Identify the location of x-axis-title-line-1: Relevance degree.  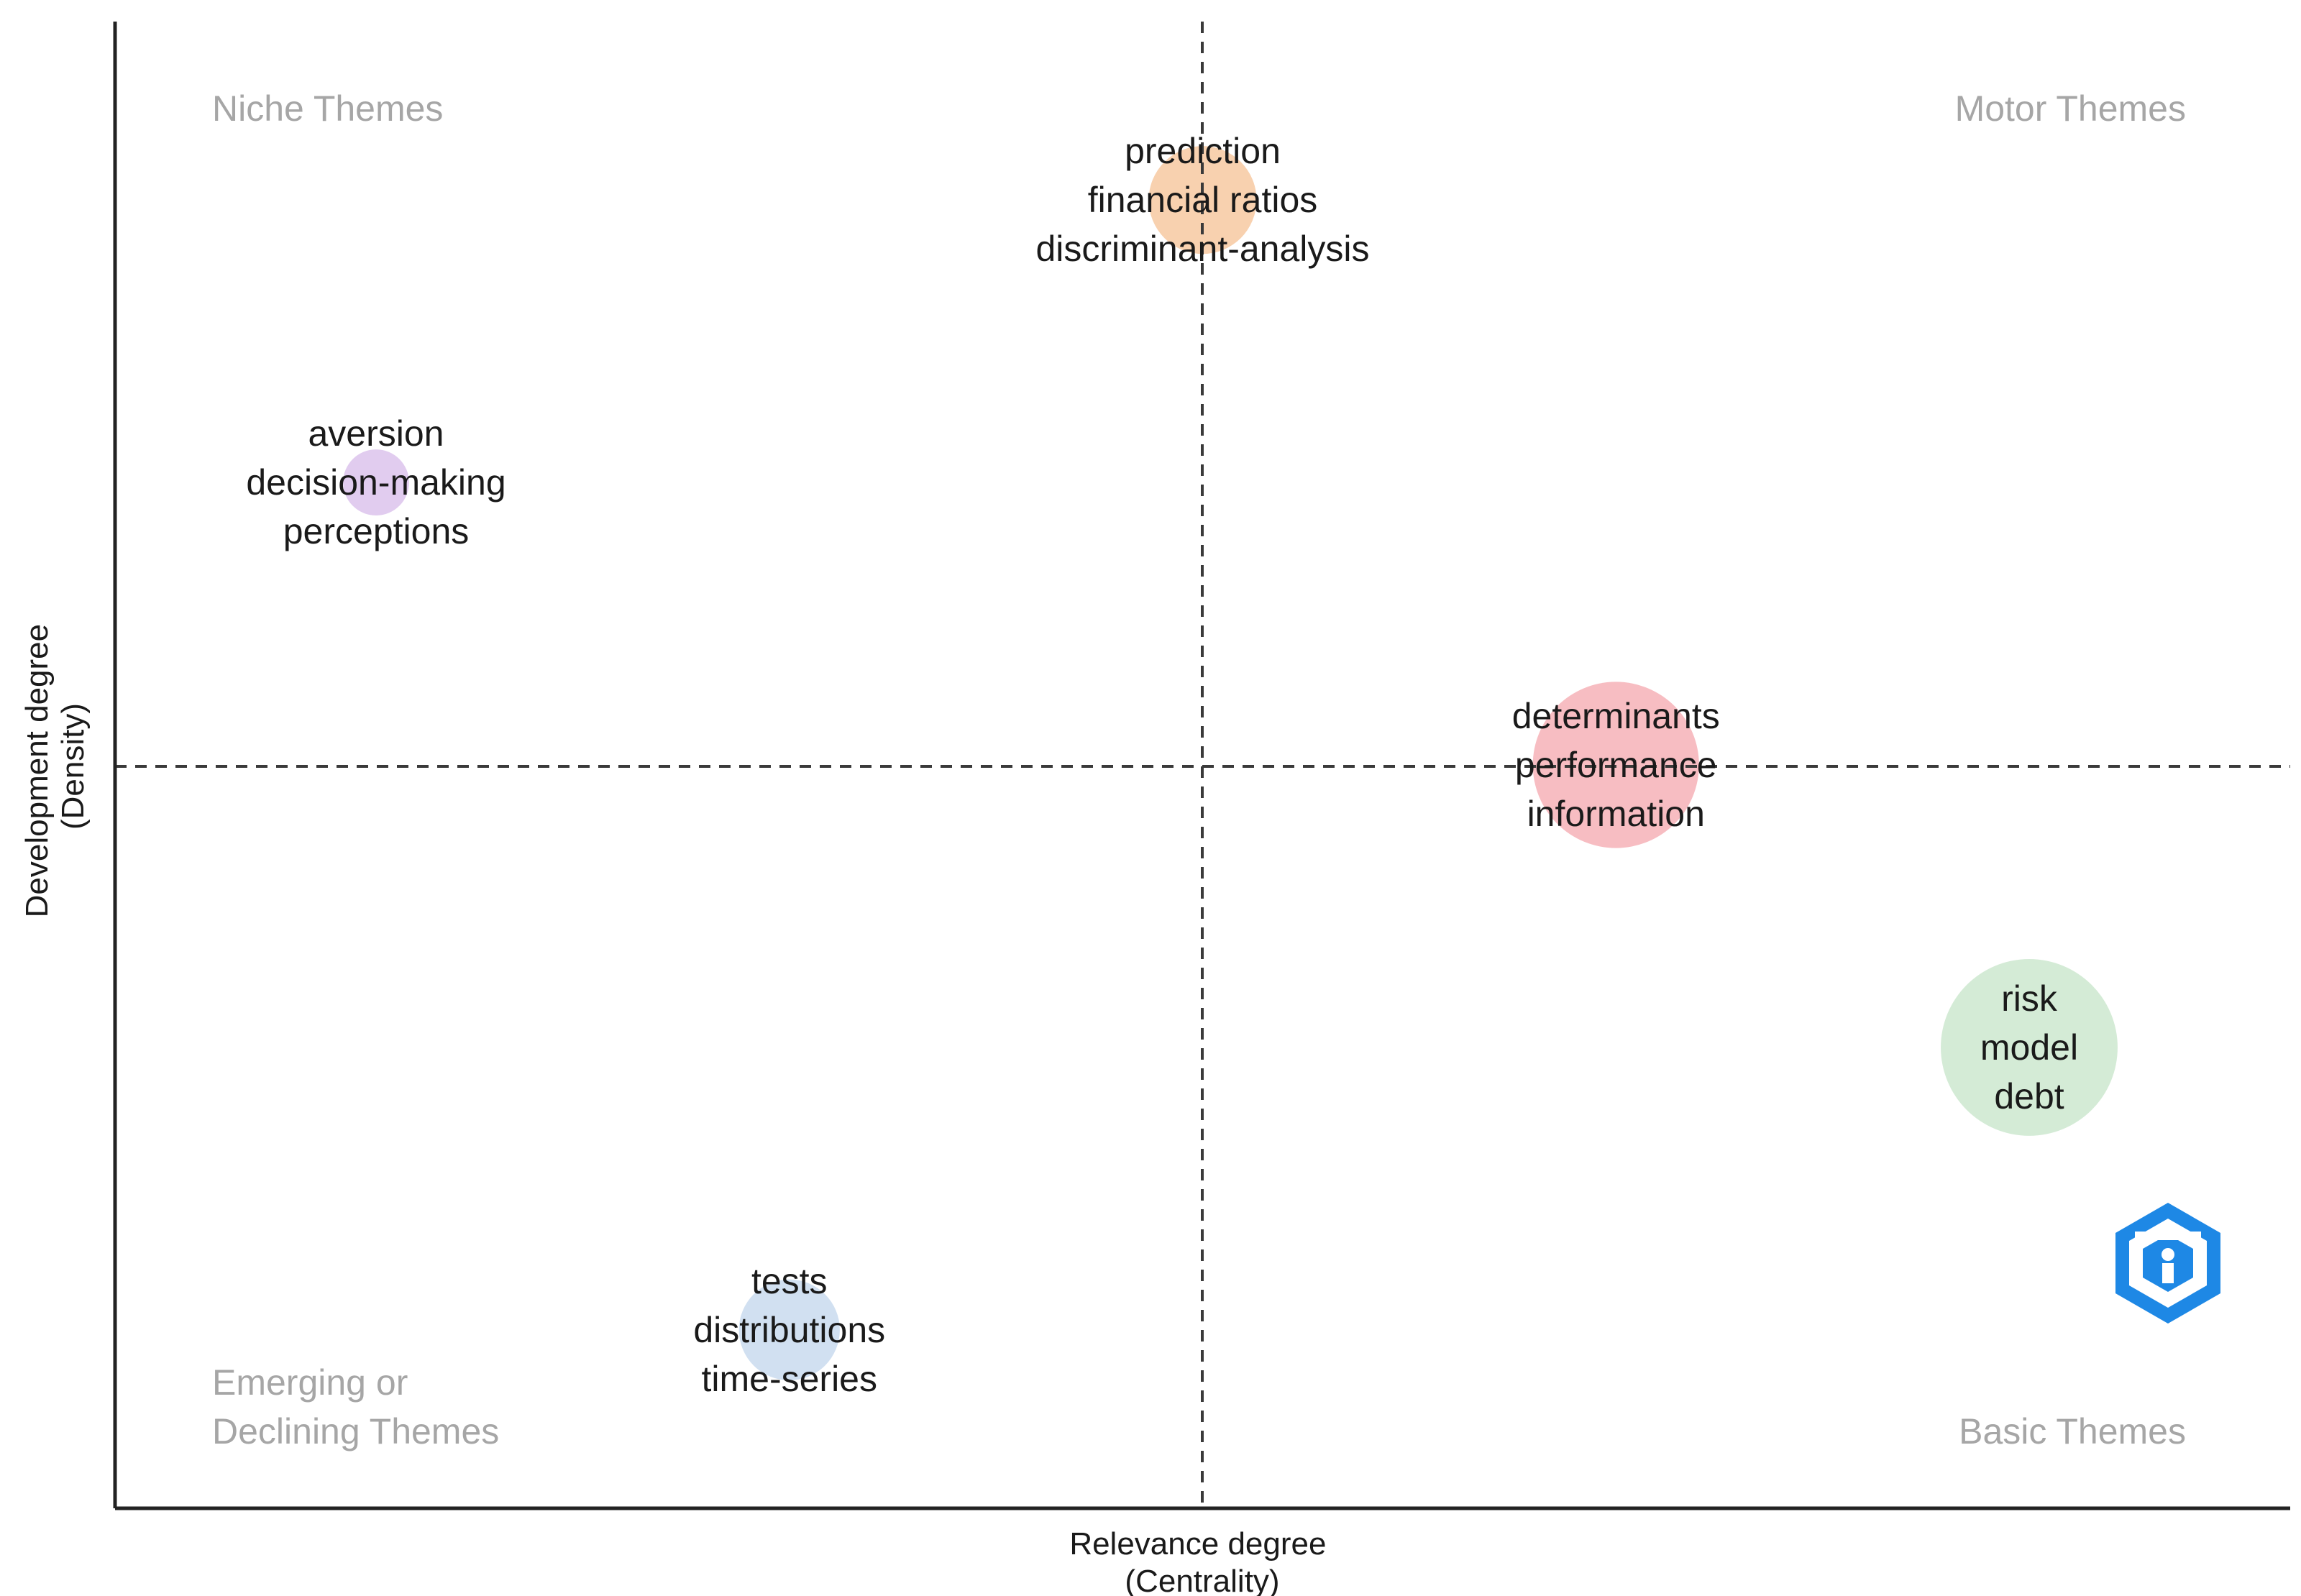
(1197, 1543).